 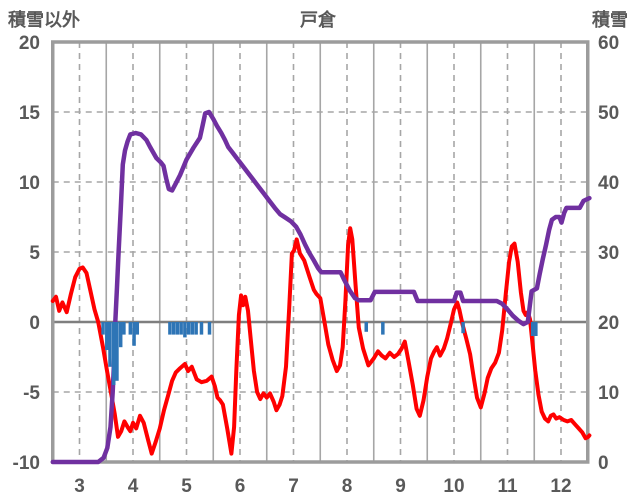 What do you see at coordinates (560, 486) in the screenshot?
I see `x-axis-tick: 12` at bounding box center [560, 486].